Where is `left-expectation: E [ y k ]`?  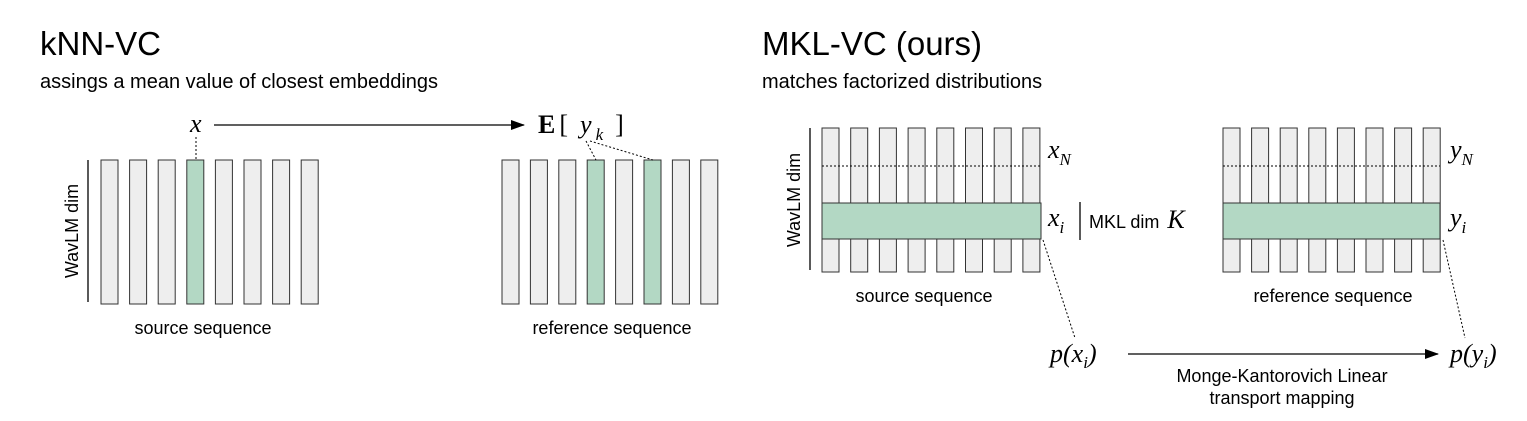 left-expectation: E [ y k ] is located at coordinates (581, 127).